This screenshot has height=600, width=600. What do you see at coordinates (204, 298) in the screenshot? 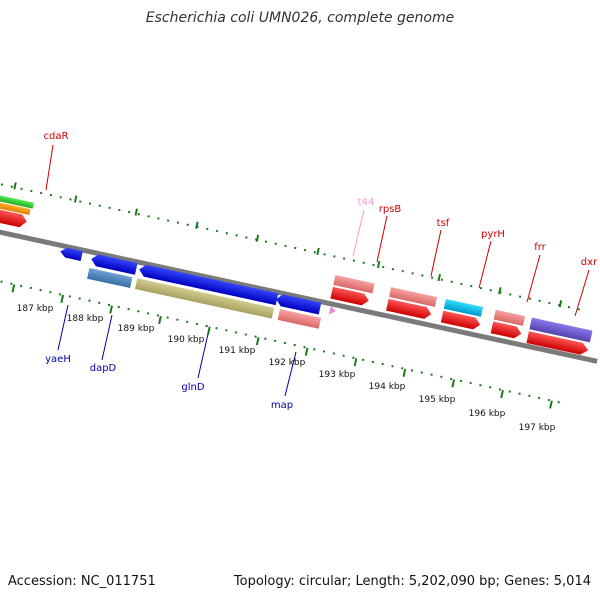
I see `gene-block-olive` at bounding box center [204, 298].